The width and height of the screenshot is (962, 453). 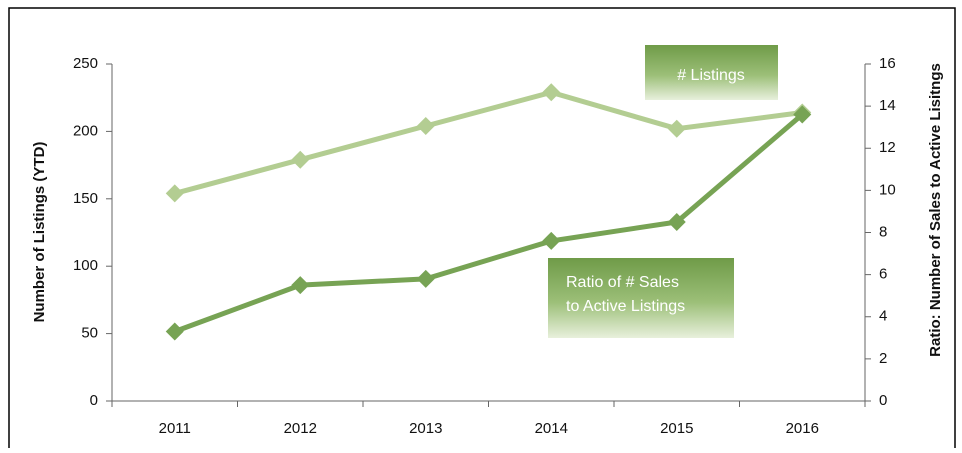 What do you see at coordinates (887, 147) in the screenshot?
I see `y2-tick-label: 12` at bounding box center [887, 147].